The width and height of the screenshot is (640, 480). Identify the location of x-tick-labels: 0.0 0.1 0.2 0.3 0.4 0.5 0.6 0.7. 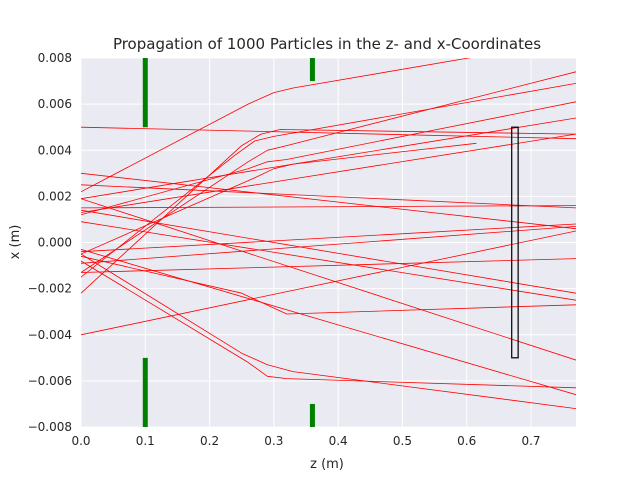
(305, 441).